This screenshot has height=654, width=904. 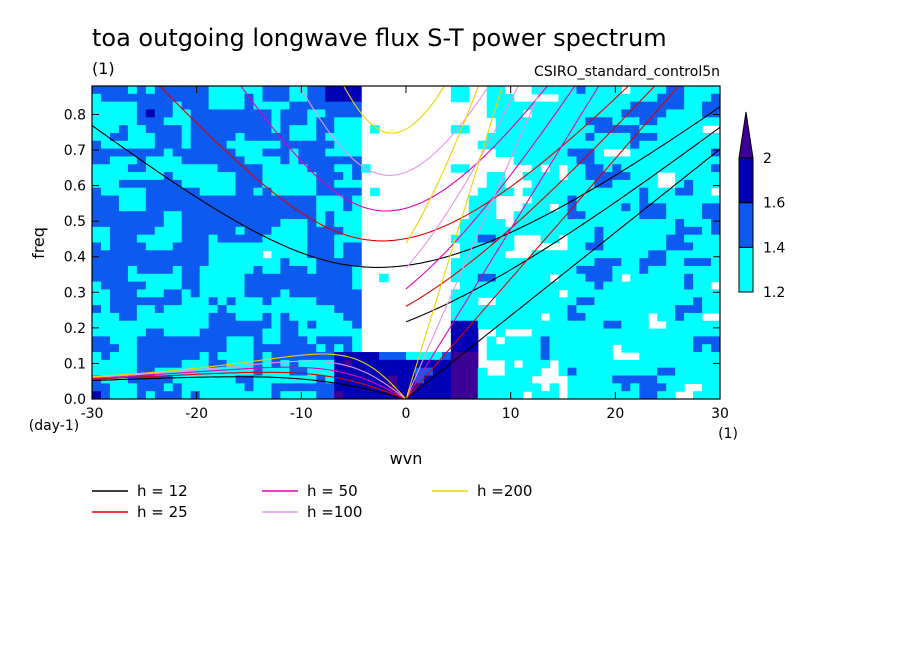 What do you see at coordinates (249, 387) in the screenshot?
I see `rossby-curve` at bounding box center [249, 387].